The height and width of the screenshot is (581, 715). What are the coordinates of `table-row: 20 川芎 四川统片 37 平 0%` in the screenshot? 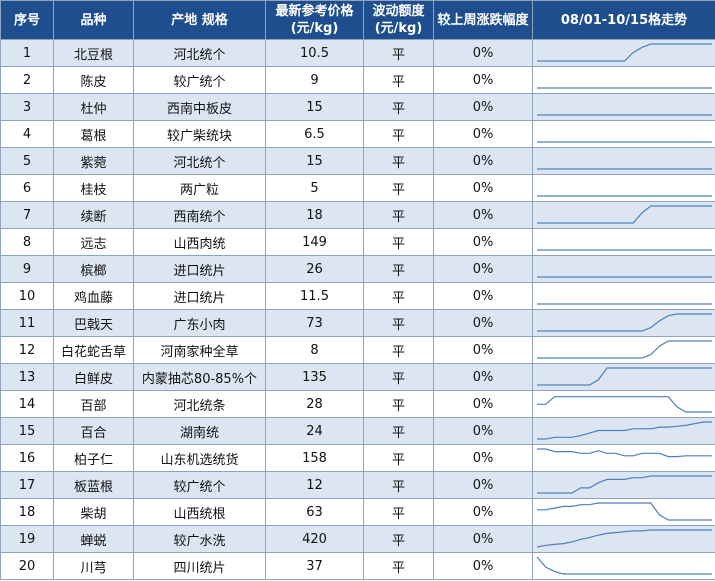 It's located at (357, 566).